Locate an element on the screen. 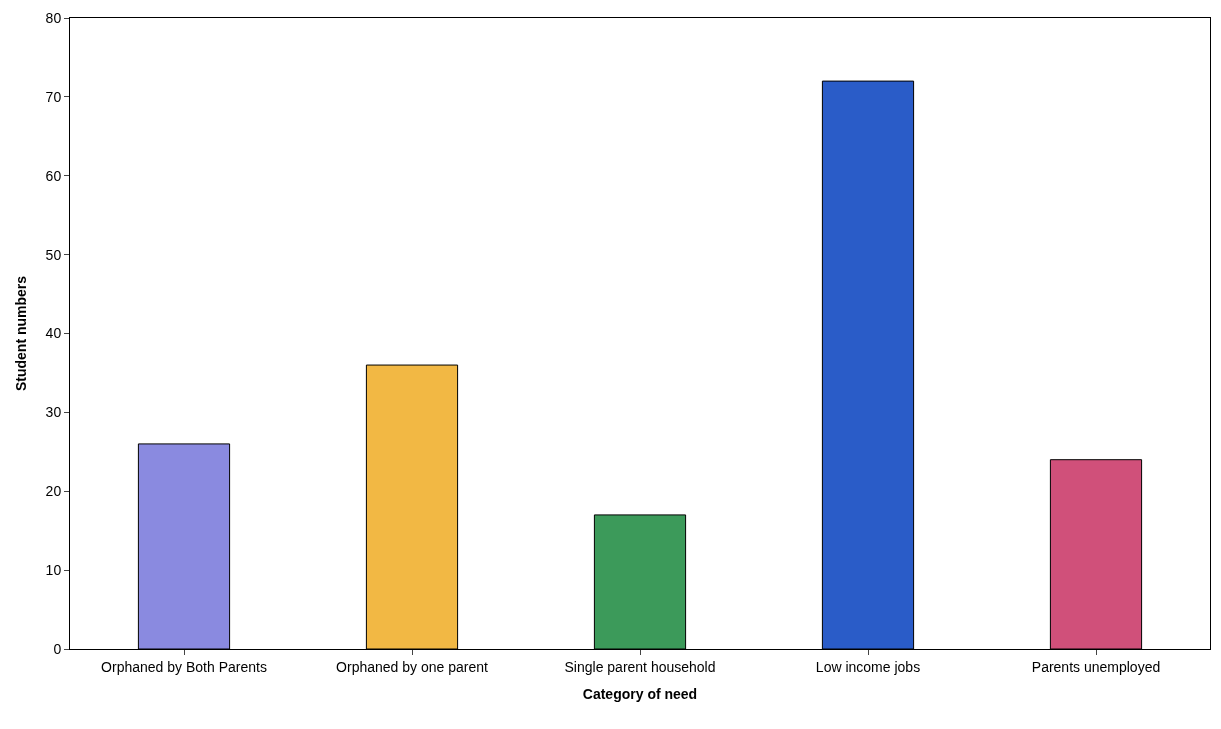  y-tick-label: 40 is located at coordinates (53, 333).